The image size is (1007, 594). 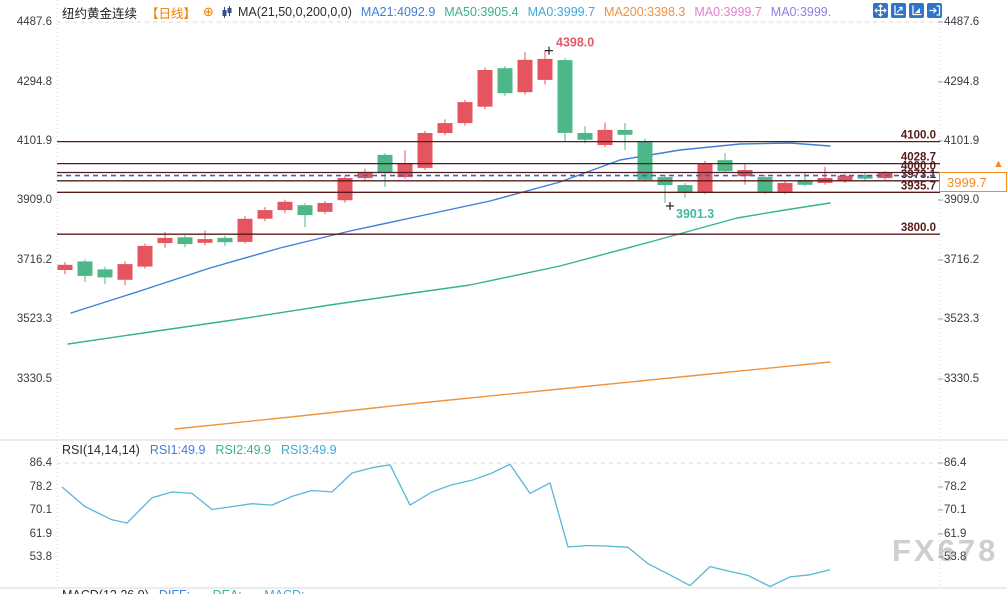 What do you see at coordinates (973, 182) in the screenshot?
I see `last-price-tag: 3999.7` at bounding box center [973, 182].